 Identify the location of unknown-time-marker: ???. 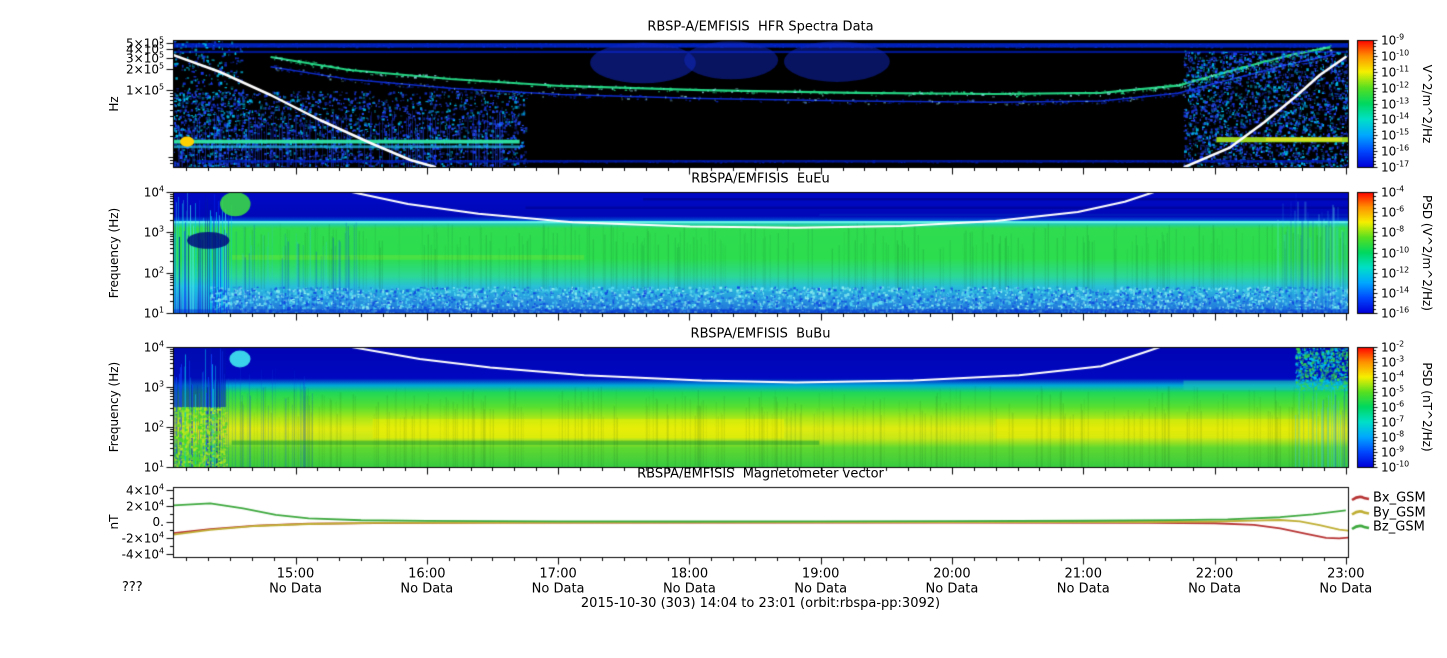
(132, 587).